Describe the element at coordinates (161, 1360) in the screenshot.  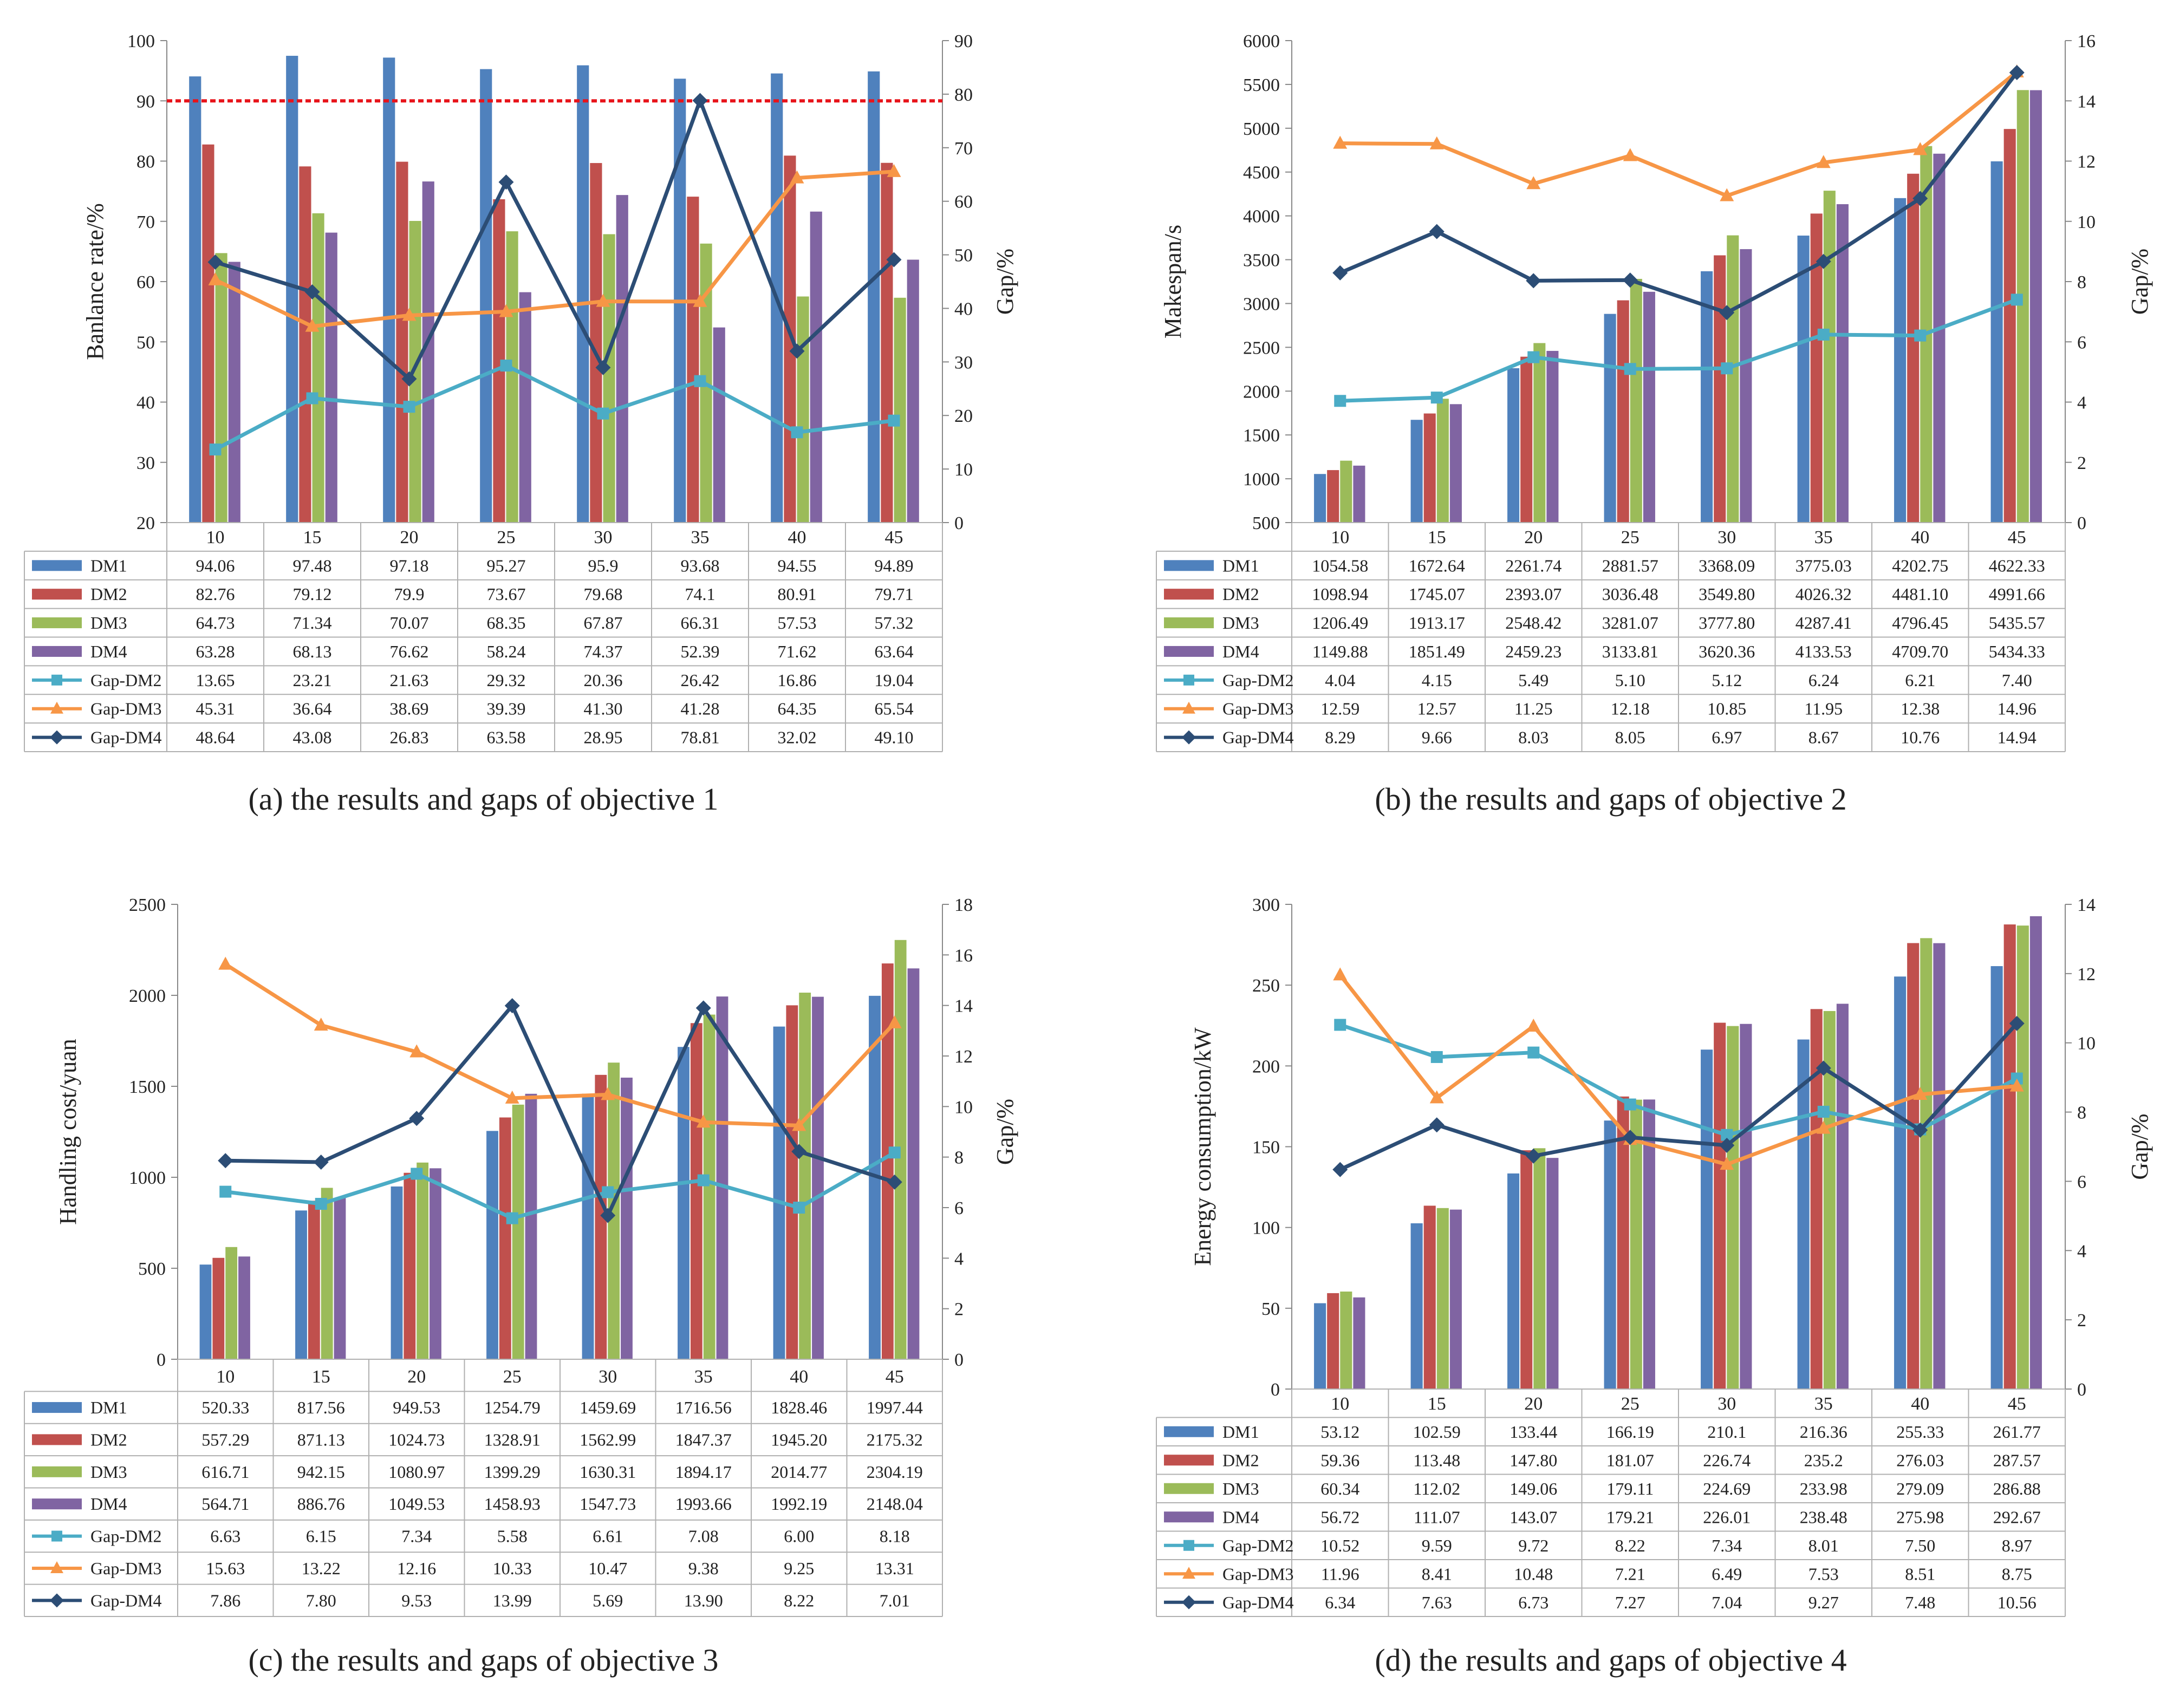
I see `y-tick-label: 0` at that location.